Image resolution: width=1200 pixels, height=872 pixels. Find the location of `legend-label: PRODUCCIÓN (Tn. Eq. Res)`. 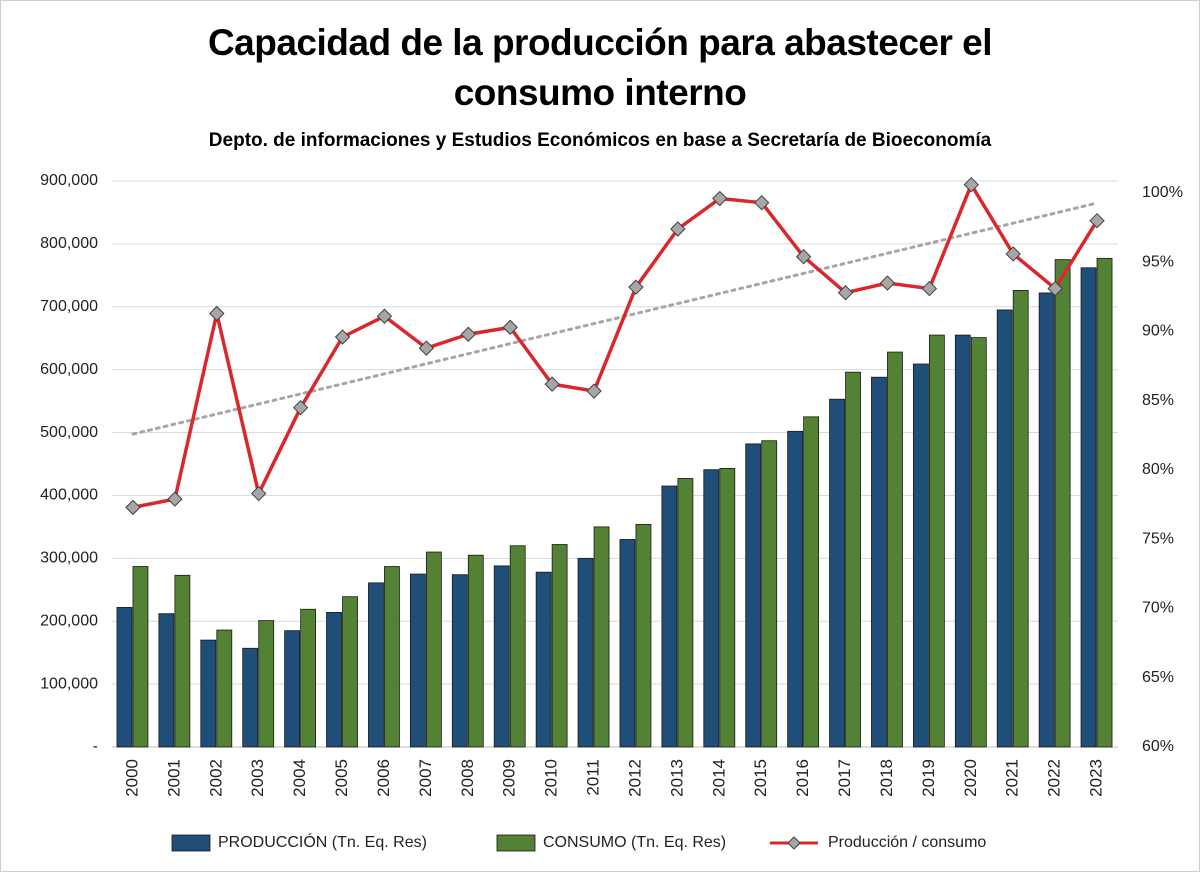

legend-label: PRODUCCIÓN (Tn. Eq. Res) is located at coordinates (322, 841).